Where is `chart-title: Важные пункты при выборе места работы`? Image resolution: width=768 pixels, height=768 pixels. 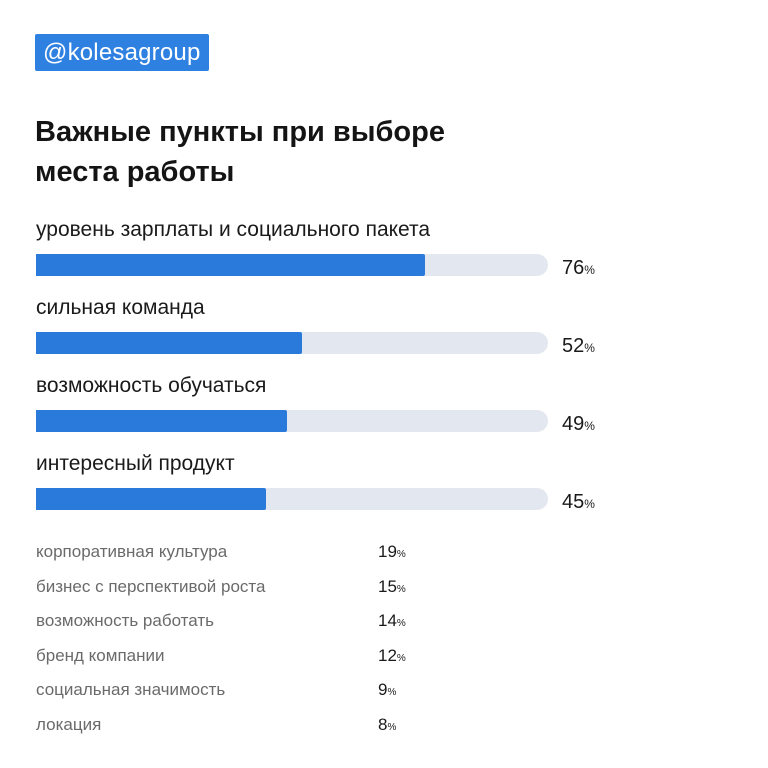
chart-title: Важные пункты при выборе места работы is located at coordinates (315, 152).